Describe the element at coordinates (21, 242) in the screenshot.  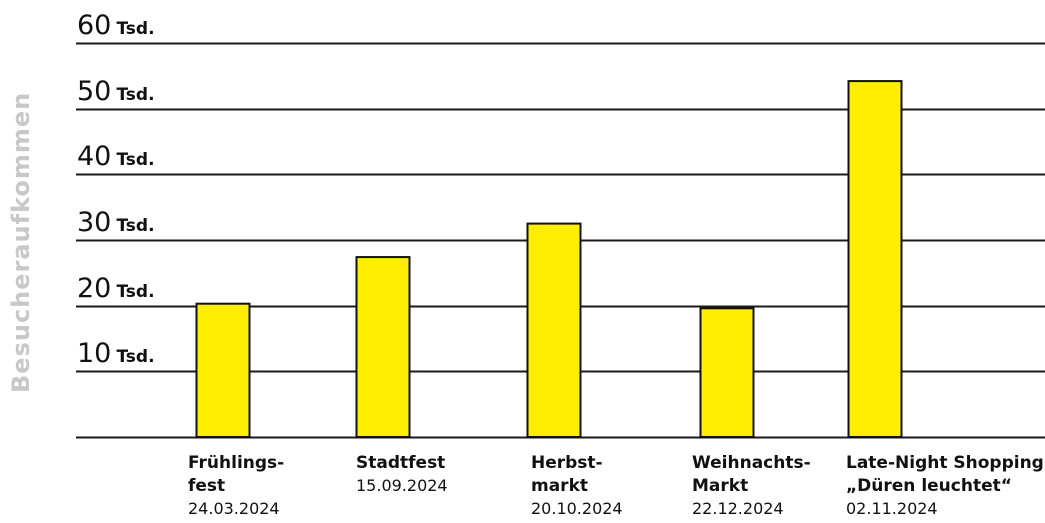
I see `y-axis-label: Besucheraufkommen` at that location.